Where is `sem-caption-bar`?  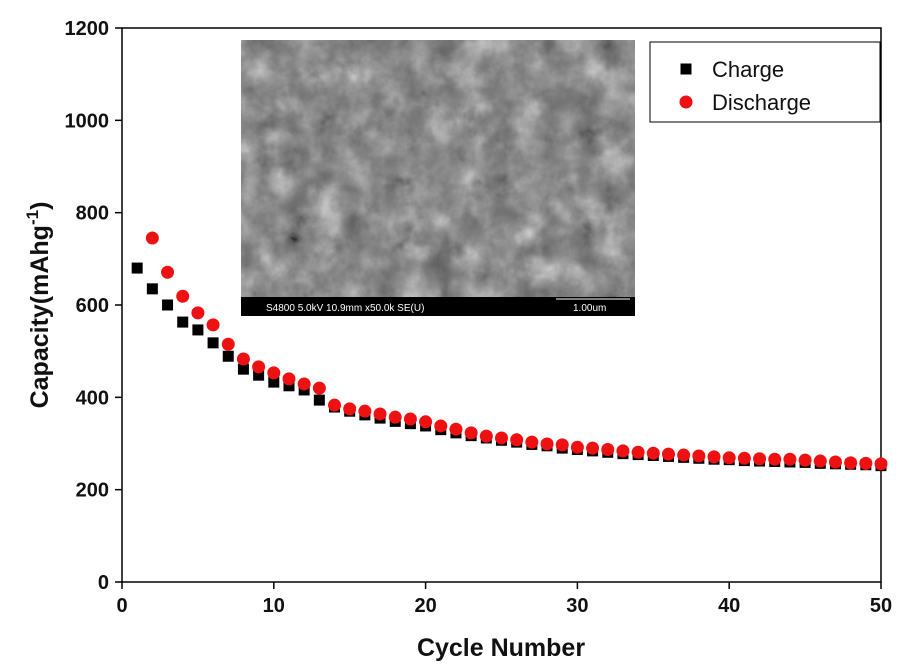 sem-caption-bar is located at coordinates (438, 306).